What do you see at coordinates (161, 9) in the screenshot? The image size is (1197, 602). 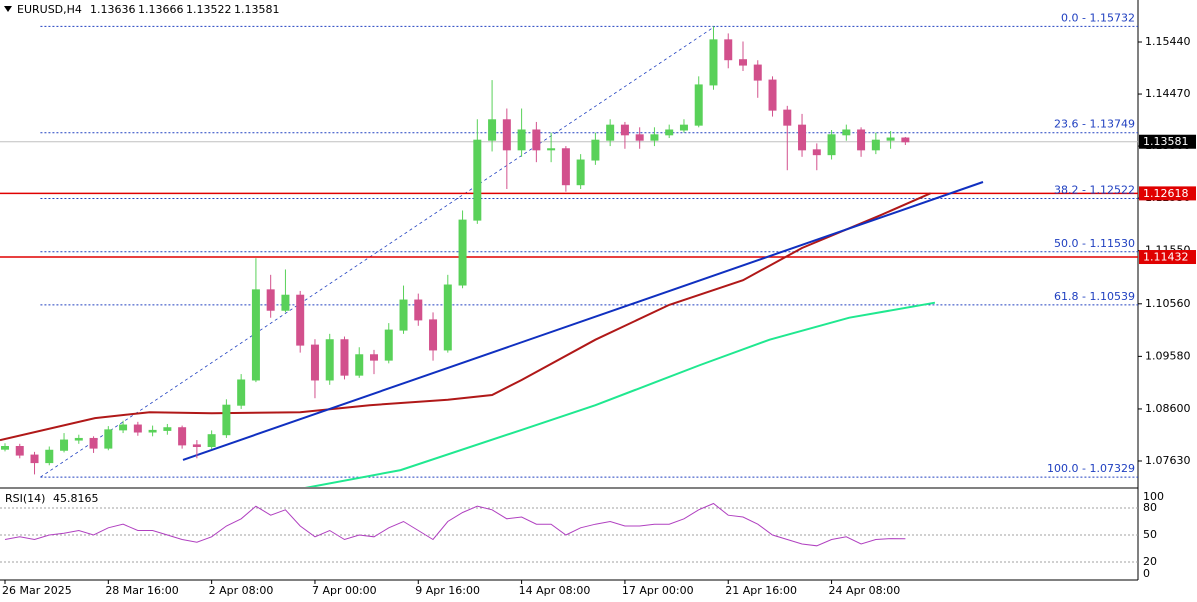 I see `quote-high: 1.13666` at bounding box center [161, 9].